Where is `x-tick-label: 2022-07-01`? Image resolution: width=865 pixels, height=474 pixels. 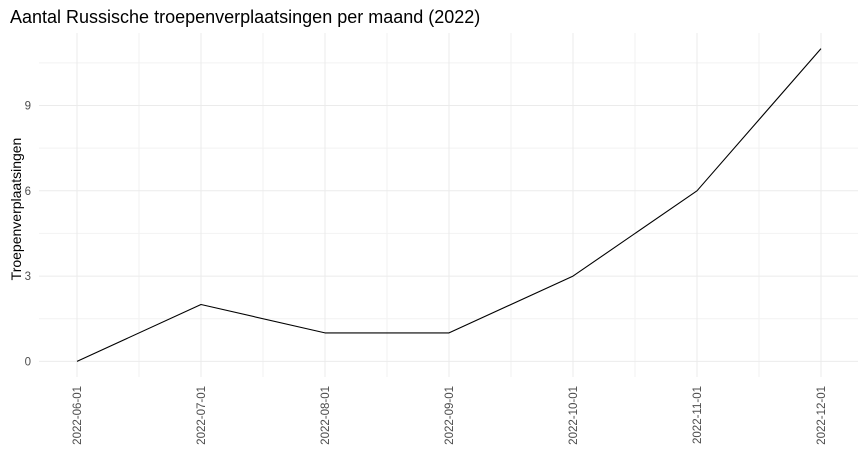
x-tick-label: 2022-07-01 is located at coordinates (202, 415).